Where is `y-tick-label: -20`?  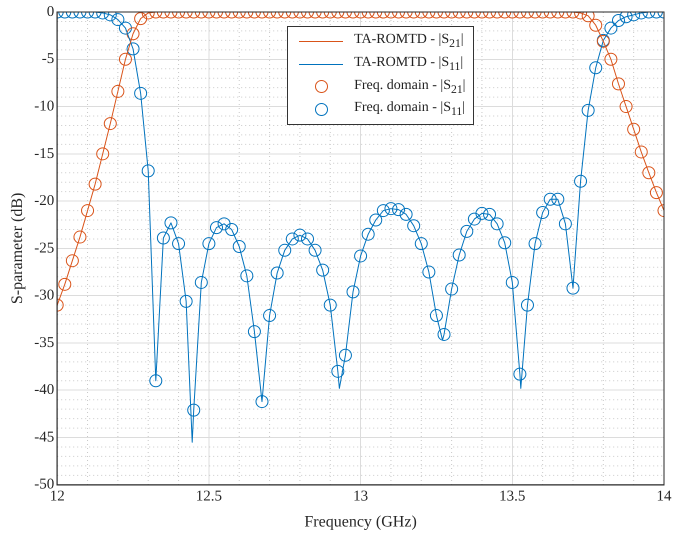
y-tick-label: -20 is located at coordinates (44, 201).